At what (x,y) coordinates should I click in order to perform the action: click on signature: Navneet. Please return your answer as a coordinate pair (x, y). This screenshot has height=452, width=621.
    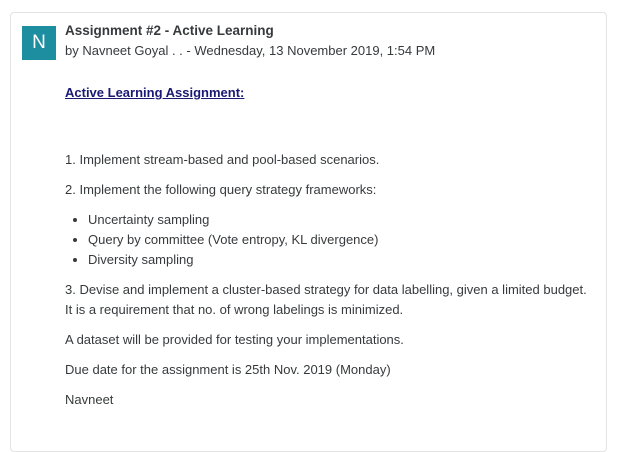
    Looking at the image, I should click on (89, 399).